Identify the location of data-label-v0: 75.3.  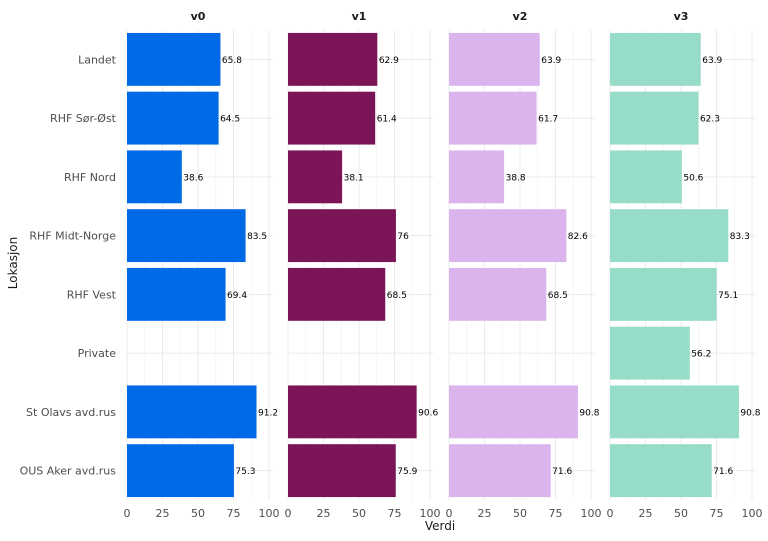
(245, 472).